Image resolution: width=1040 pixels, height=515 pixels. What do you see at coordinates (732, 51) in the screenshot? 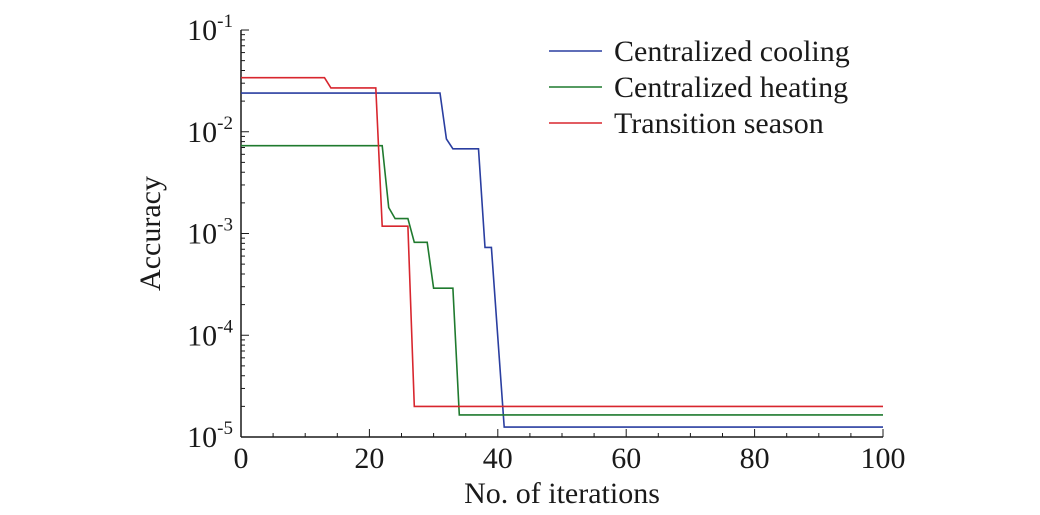
I see `legend-label: Centralized cooling` at bounding box center [732, 51].